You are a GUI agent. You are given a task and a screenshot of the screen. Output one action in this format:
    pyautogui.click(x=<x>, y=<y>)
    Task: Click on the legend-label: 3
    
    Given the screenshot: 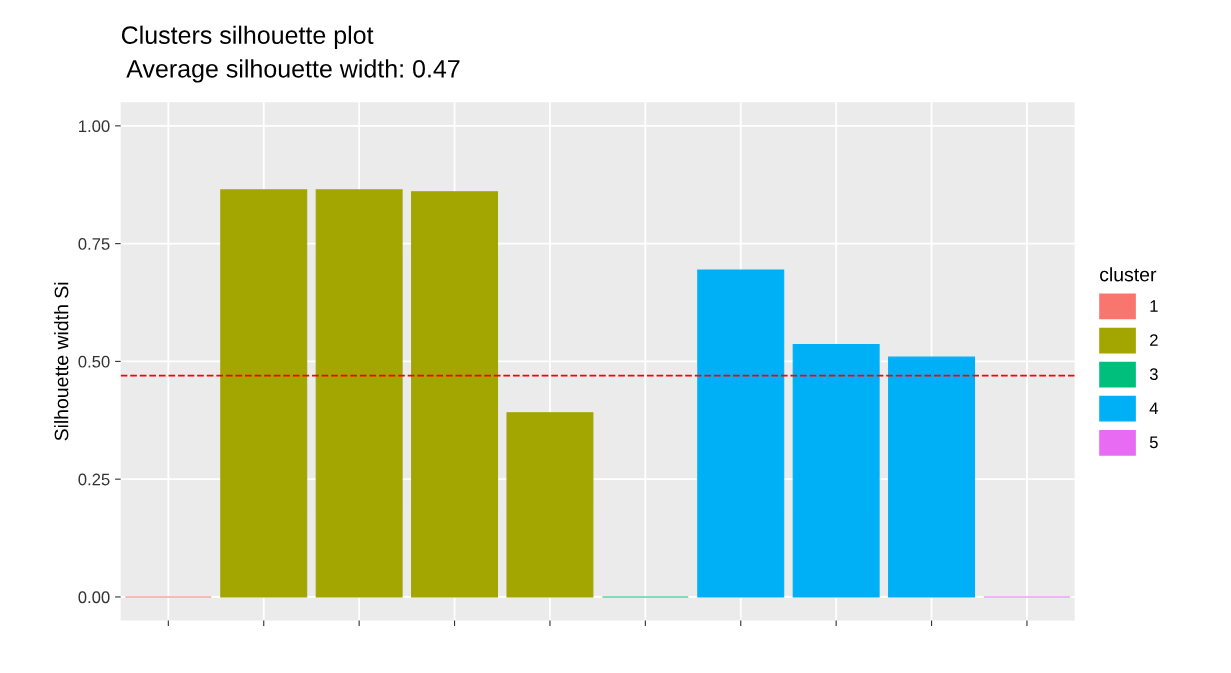 What is the action you would take?
    pyautogui.click(x=1153, y=374)
    